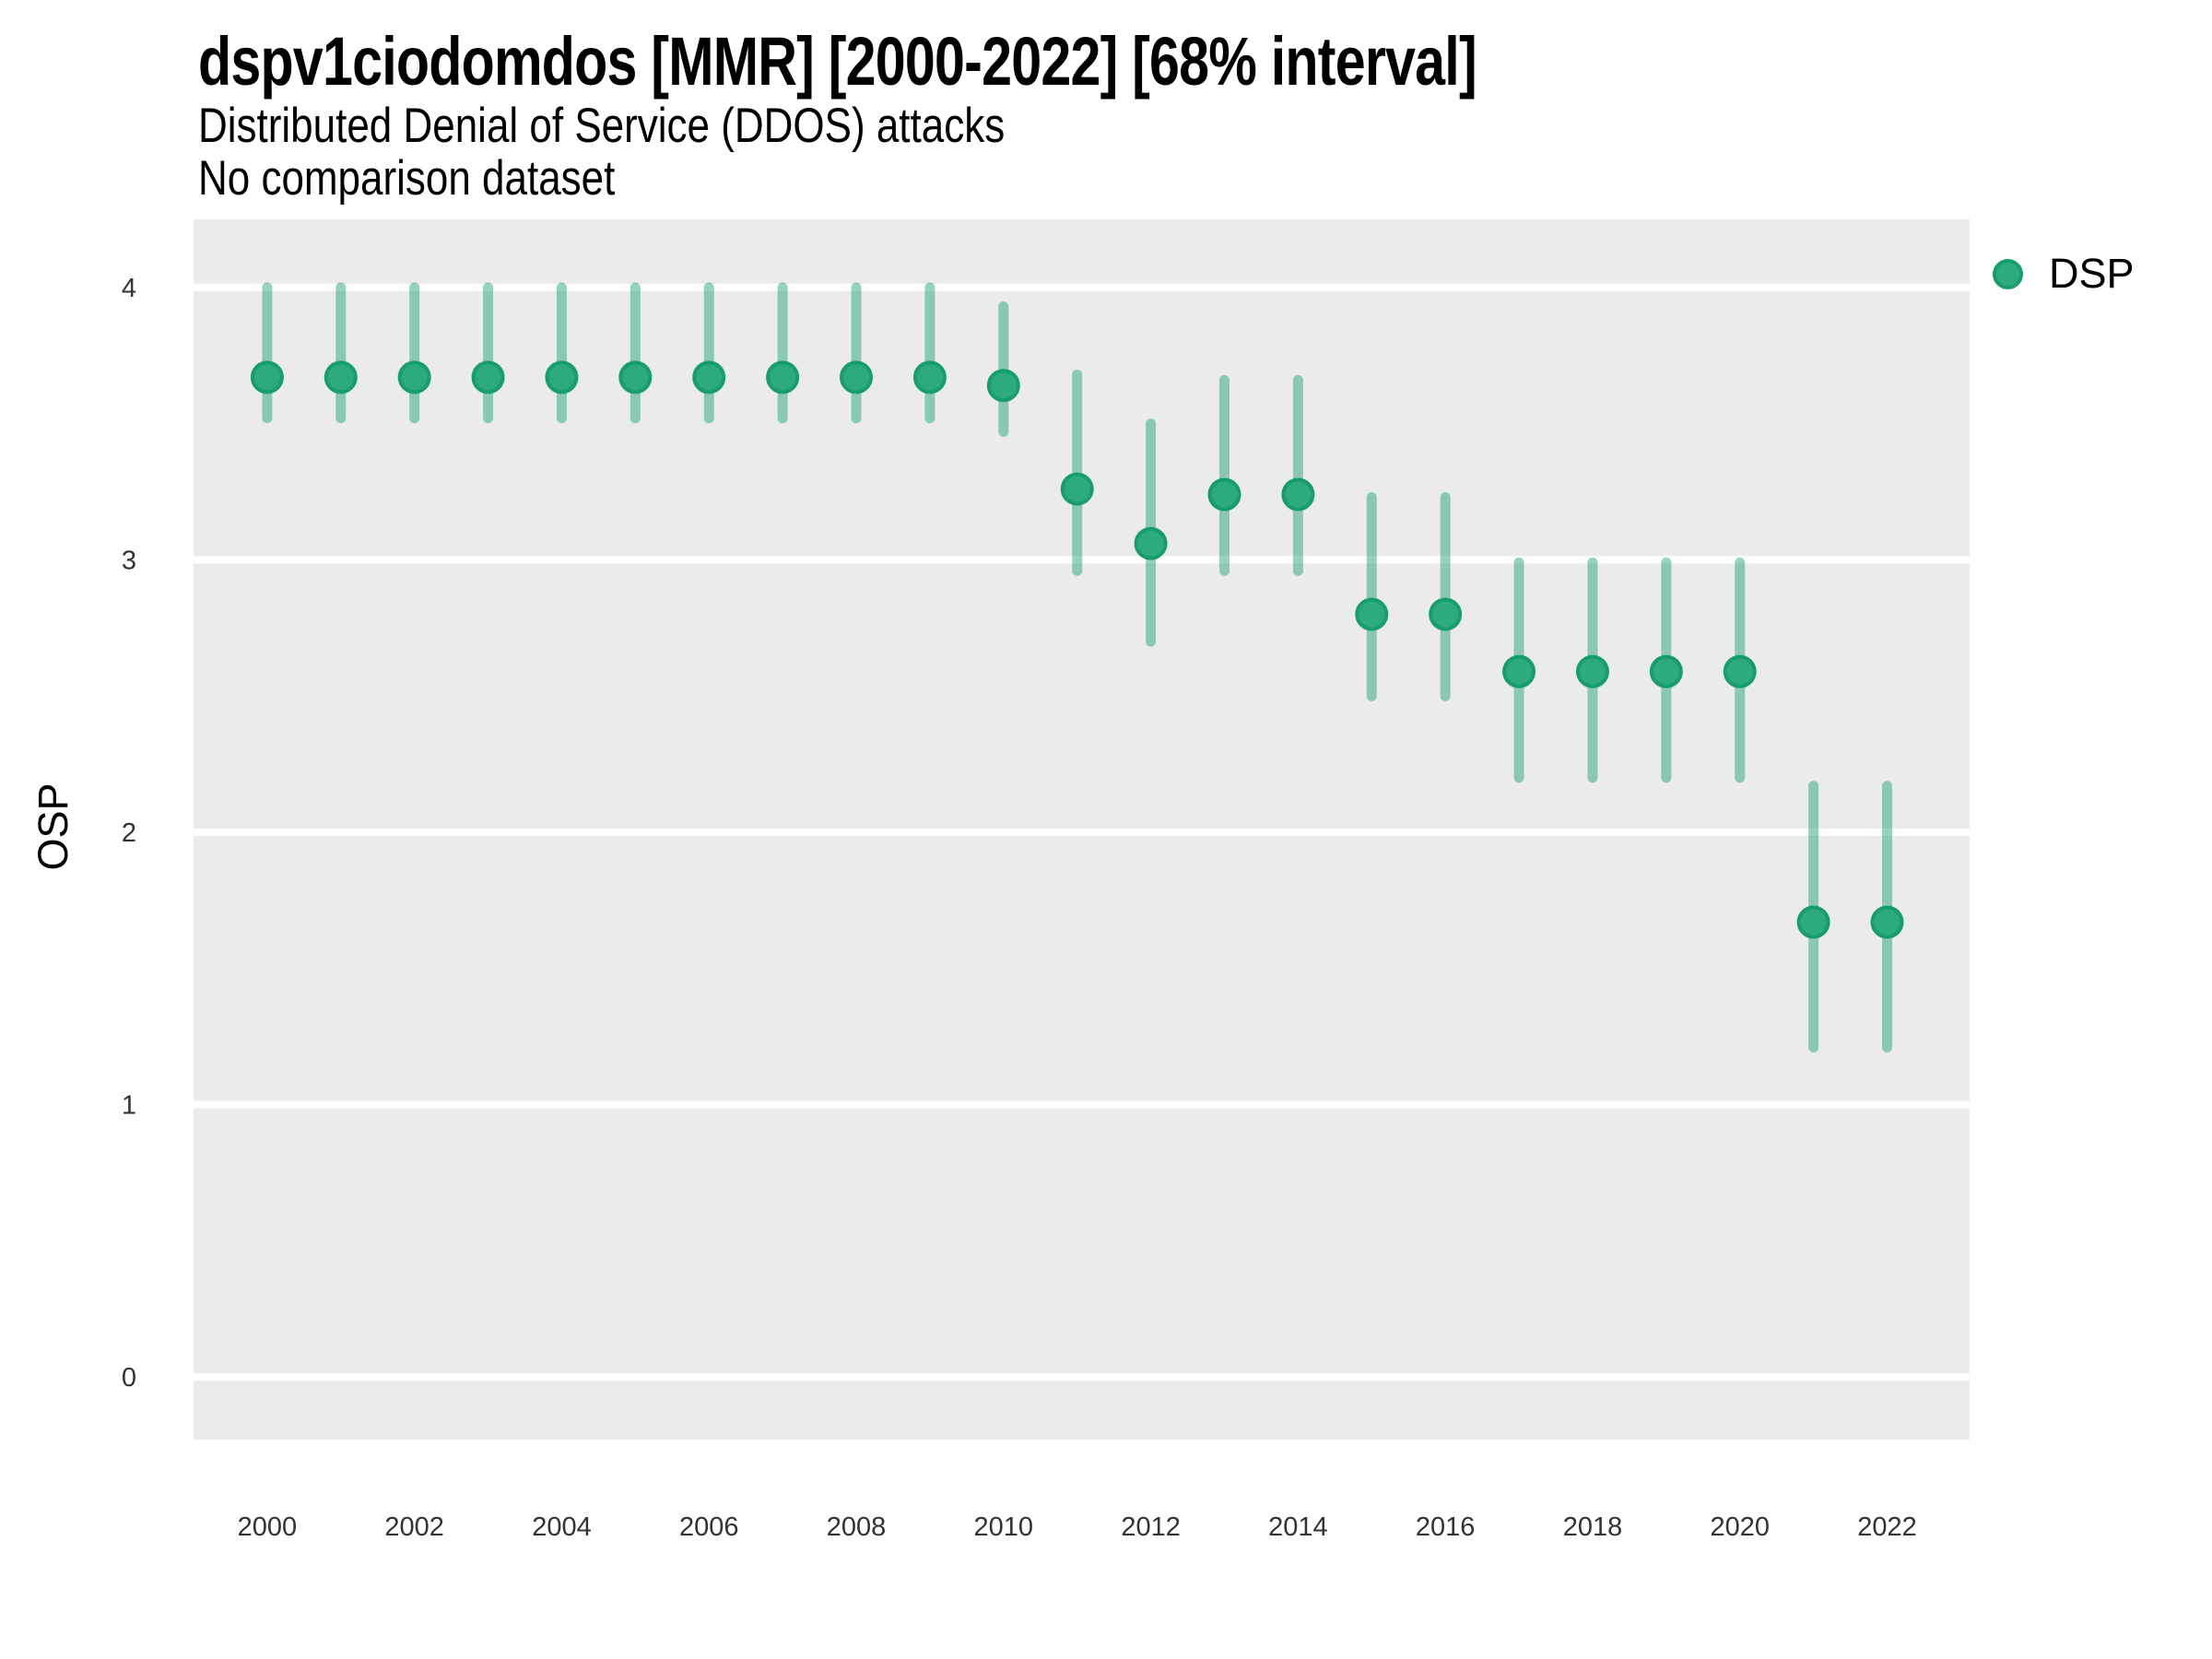 The image size is (2212, 1659). Describe the element at coordinates (1151, 1527) in the screenshot. I see `x-tick-label: 2012` at that location.